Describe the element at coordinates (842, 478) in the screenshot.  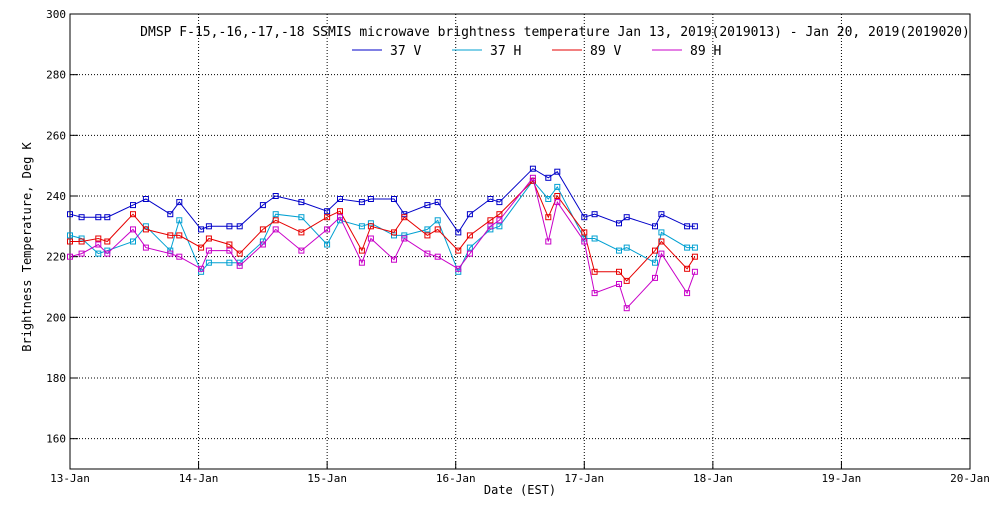
I see `x-tick-label: 19-Jan` at that location.